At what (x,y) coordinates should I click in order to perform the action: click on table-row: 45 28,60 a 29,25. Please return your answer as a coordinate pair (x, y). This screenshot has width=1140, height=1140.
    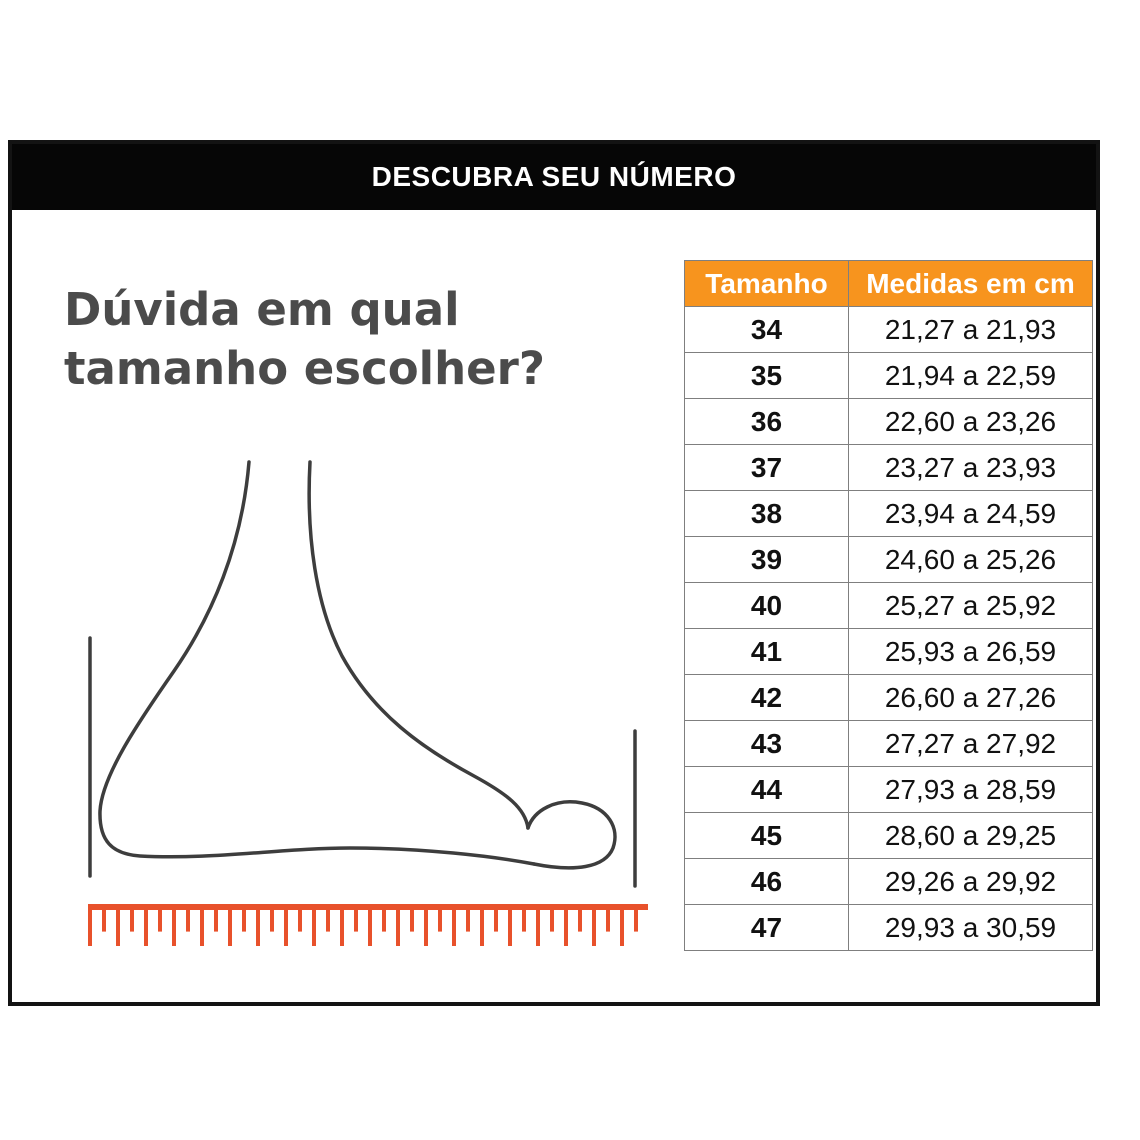
    Looking at the image, I should click on (888, 835).